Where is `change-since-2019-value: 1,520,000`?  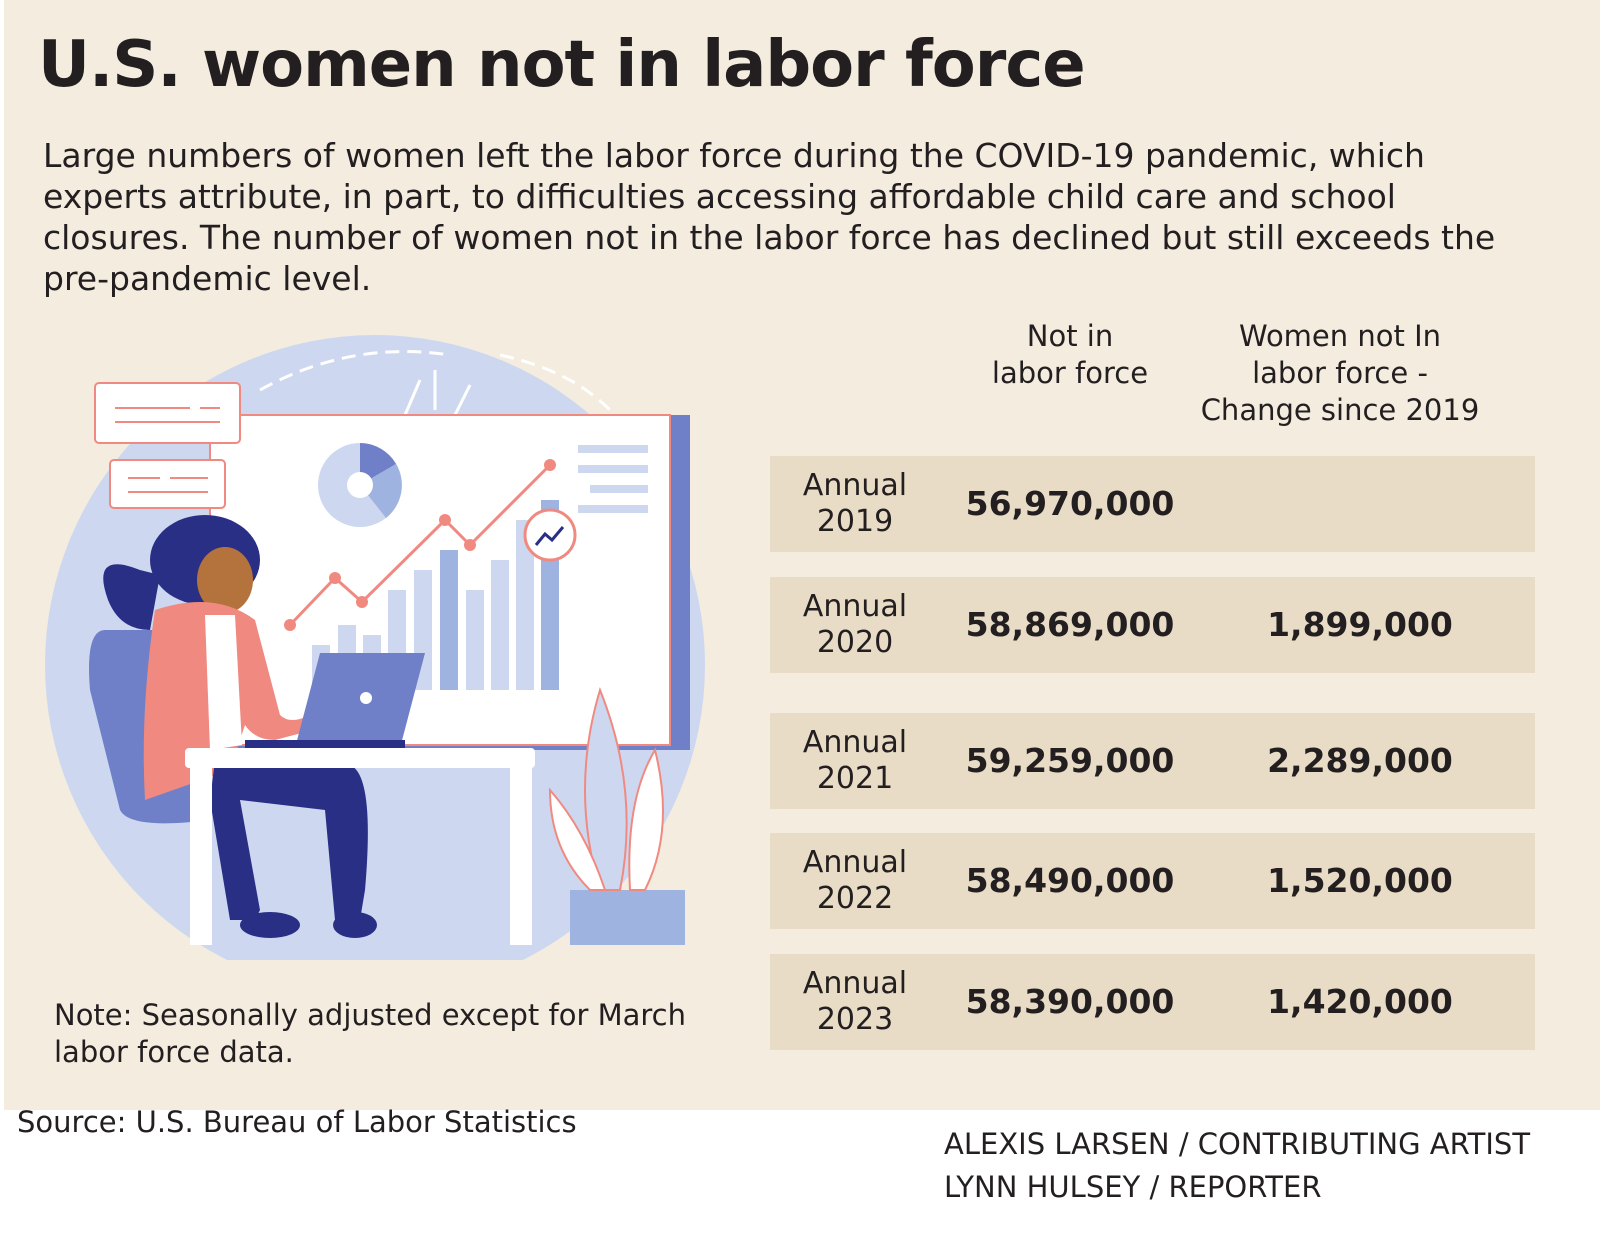 change-since-2019-value: 1,520,000 is located at coordinates (1360, 880).